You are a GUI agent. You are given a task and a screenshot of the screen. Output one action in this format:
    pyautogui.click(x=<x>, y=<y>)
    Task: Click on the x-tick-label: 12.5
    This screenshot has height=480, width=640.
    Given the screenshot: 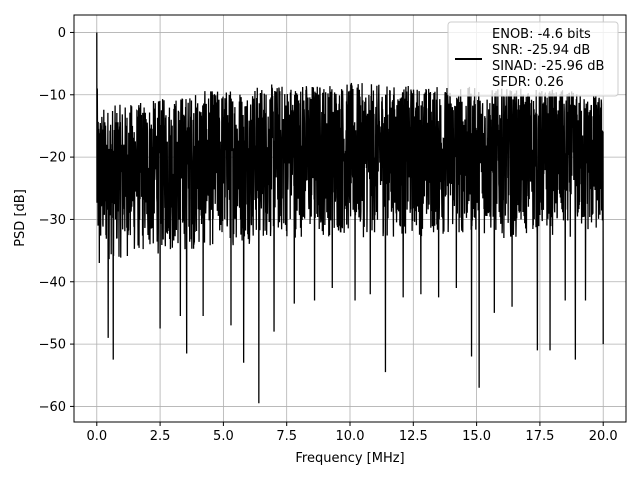 What is the action you would take?
    pyautogui.click(x=413, y=436)
    